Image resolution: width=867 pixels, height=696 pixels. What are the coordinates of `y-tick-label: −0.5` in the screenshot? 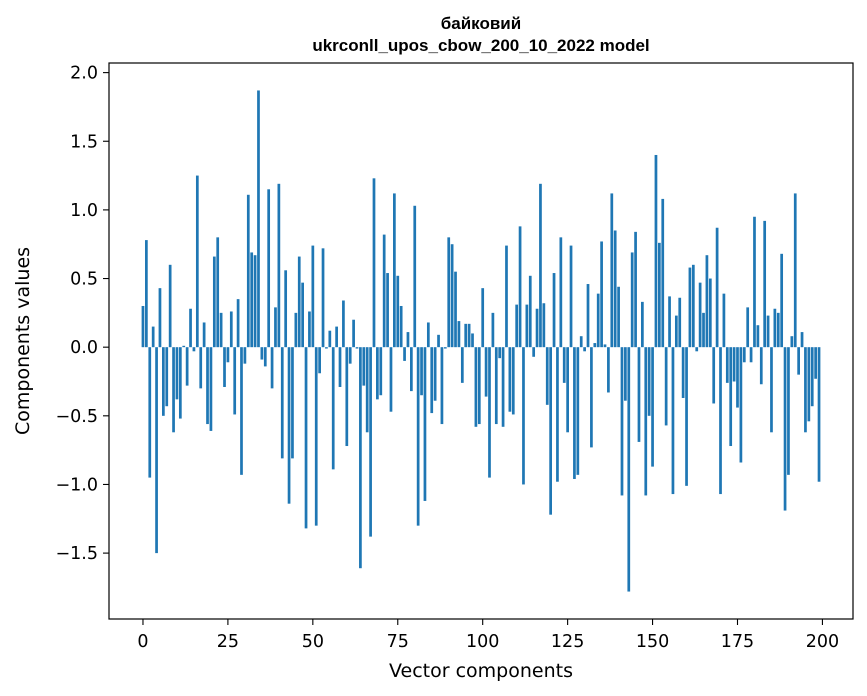 It's located at (77, 417).